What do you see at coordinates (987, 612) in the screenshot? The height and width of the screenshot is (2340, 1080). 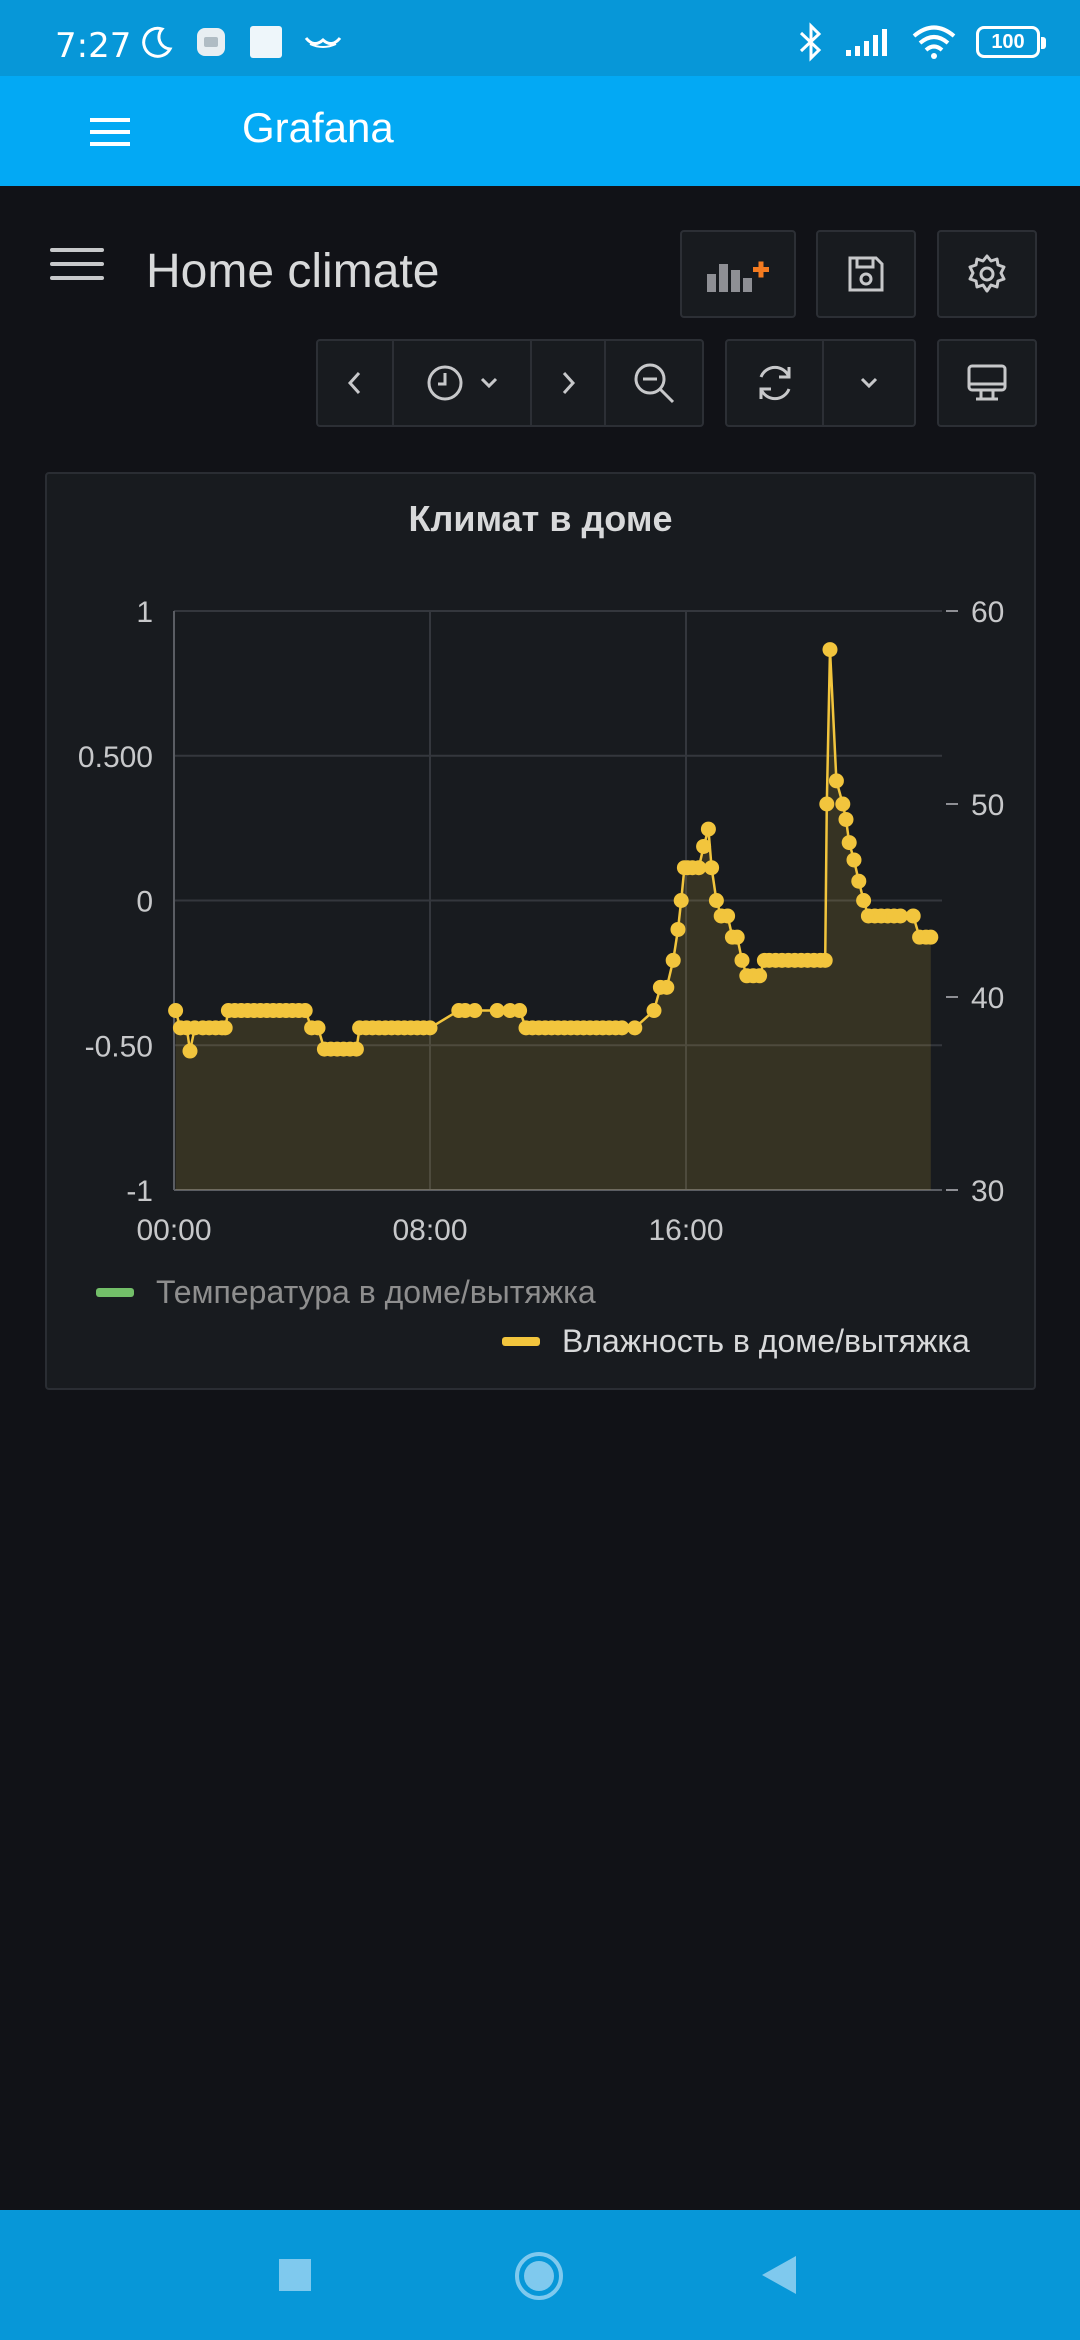 I see `y-right-tick-label: 60` at bounding box center [987, 612].